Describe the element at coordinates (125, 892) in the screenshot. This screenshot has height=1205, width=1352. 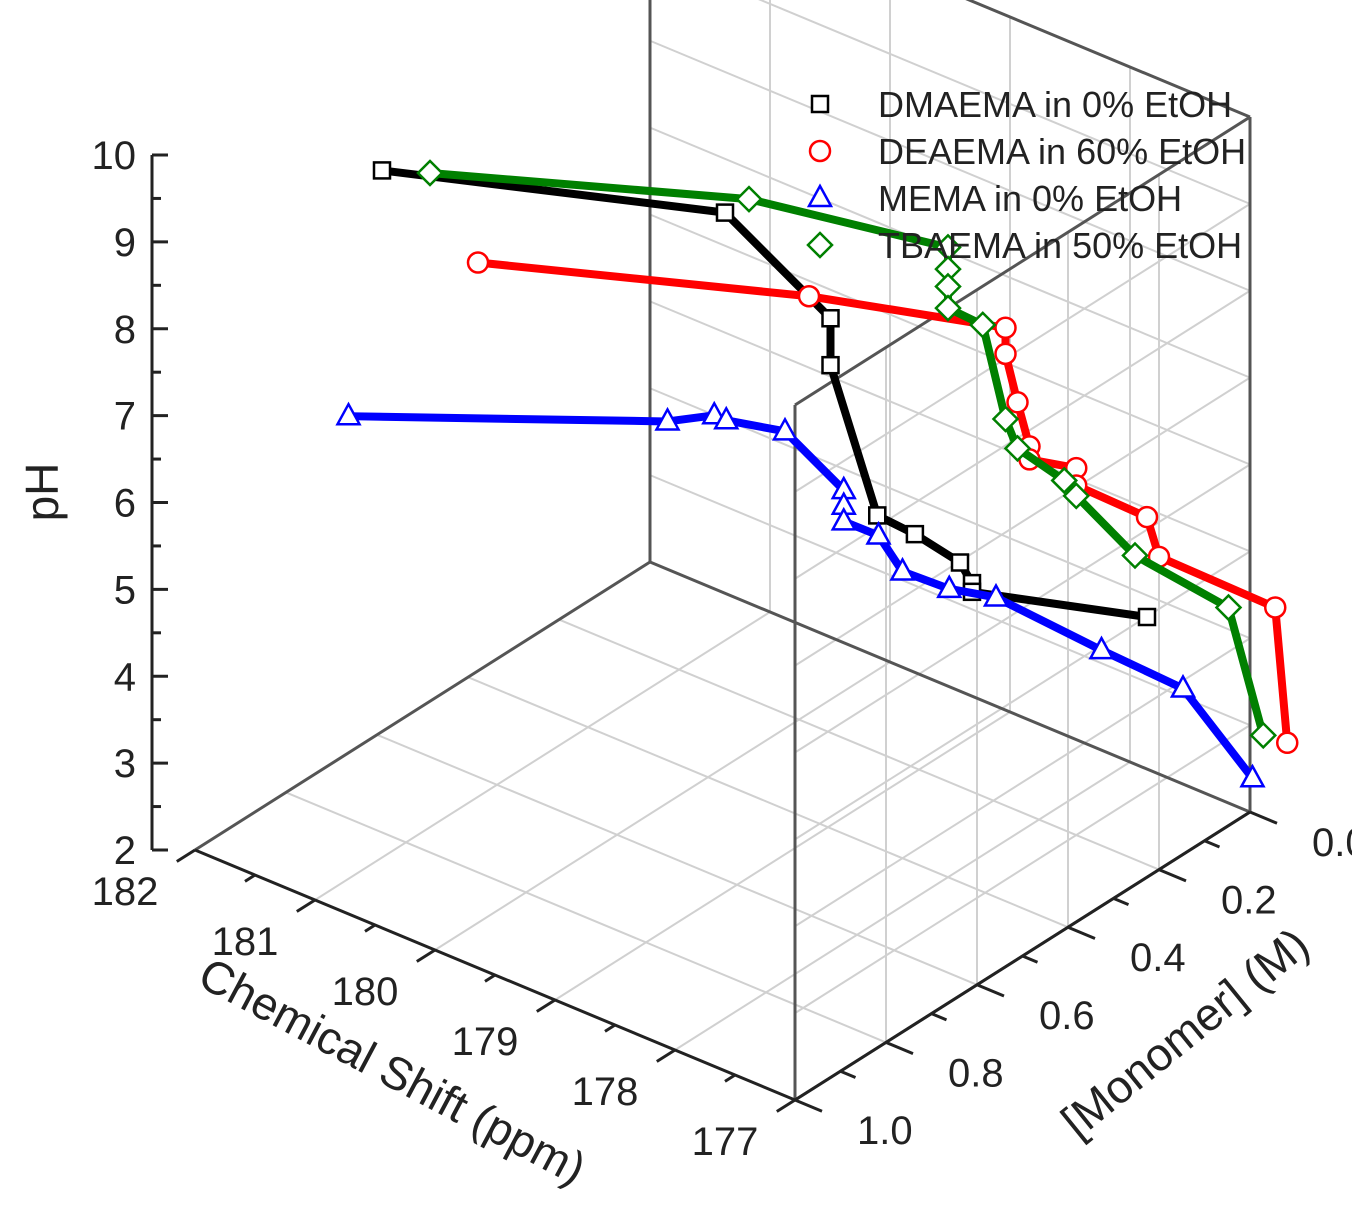
I see `x-tick-label: 182` at that location.